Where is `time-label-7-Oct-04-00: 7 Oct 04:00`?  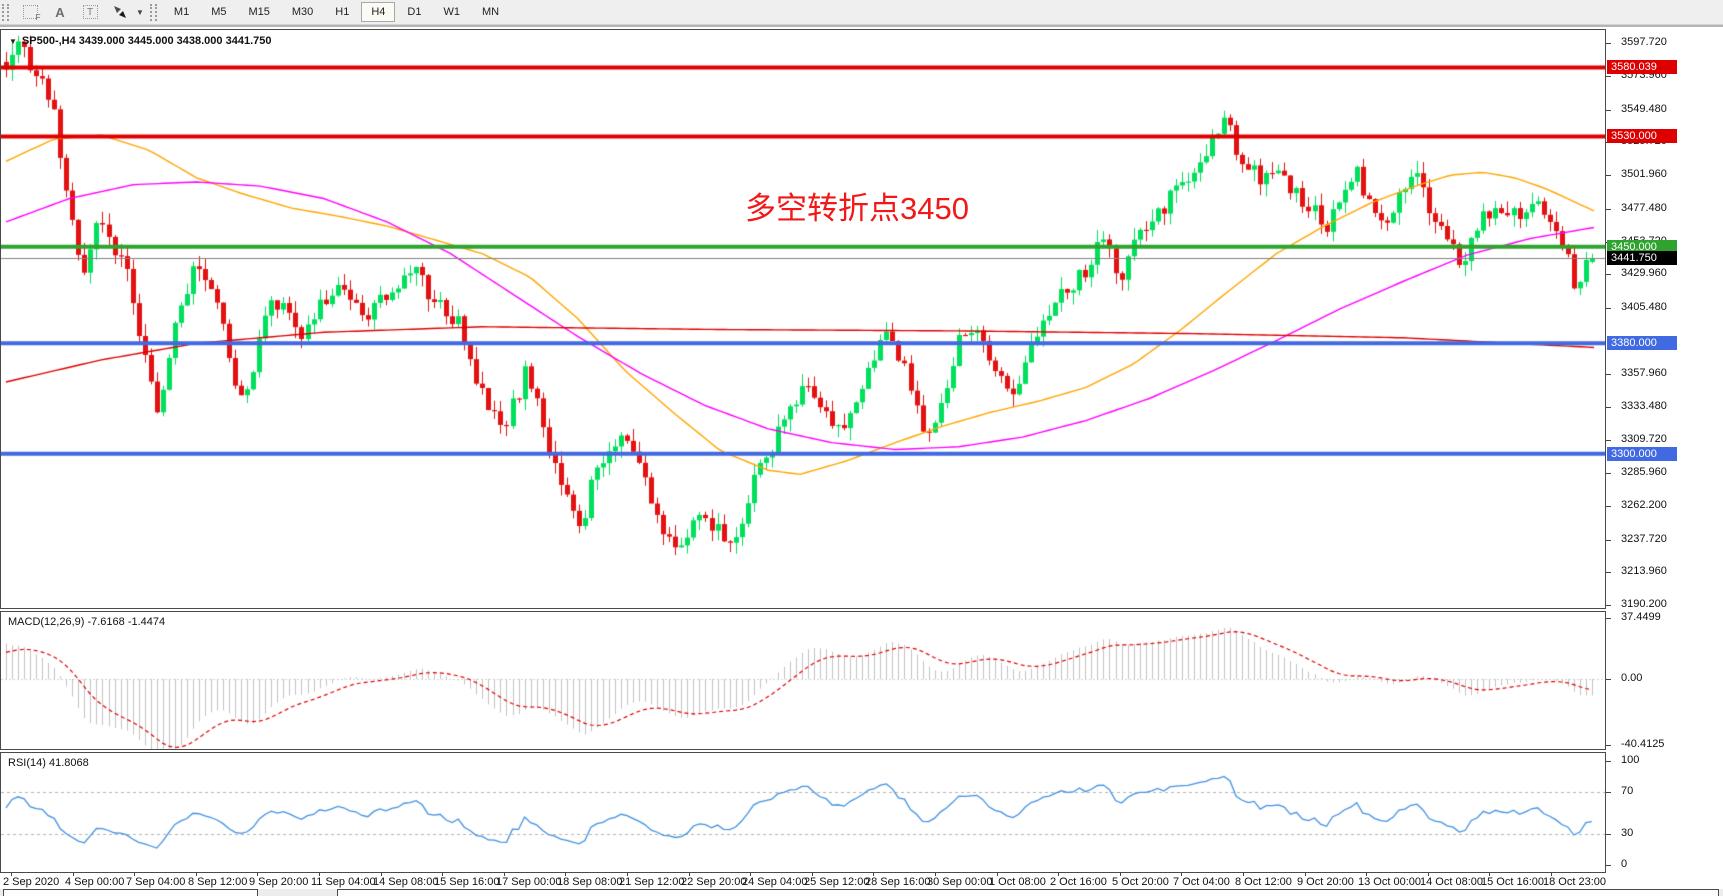 time-label-7-Oct-04-00: 7 Oct 04:00 is located at coordinates (1201, 882).